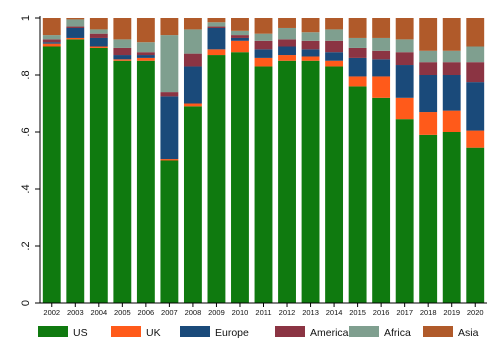 The image size is (495, 342). Describe the element at coordinates (263, 26) in the screenshot. I see `bar-segment-asia-2011` at that location.